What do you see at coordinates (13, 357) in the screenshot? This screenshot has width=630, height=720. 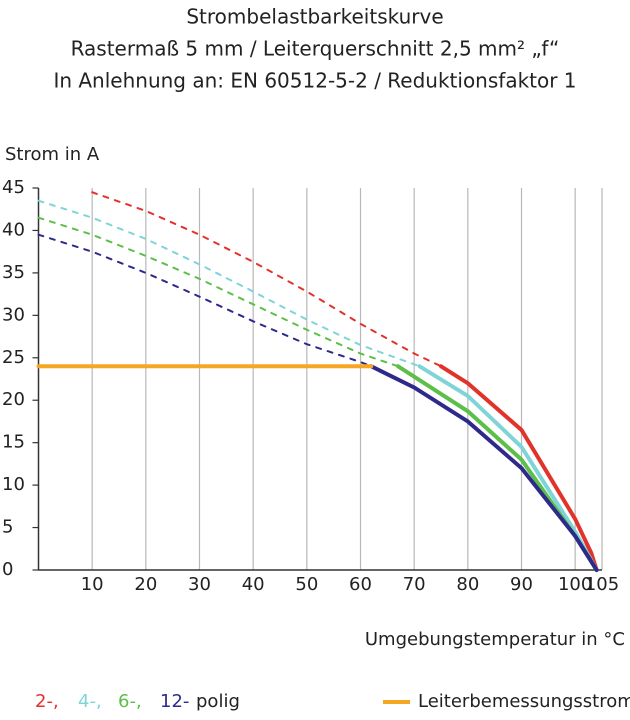 I see `y-tick-label: 25` at bounding box center [13, 357].